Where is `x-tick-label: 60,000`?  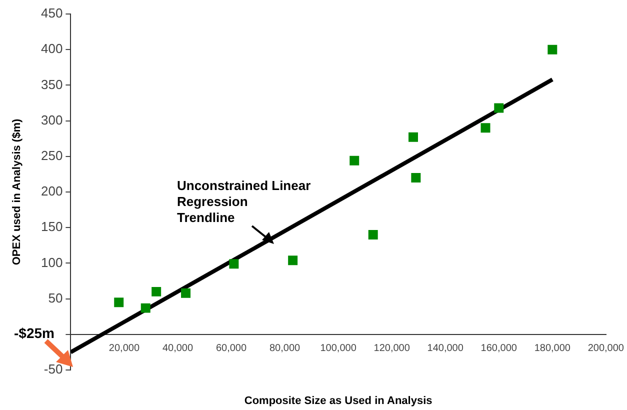
x-tick-label: 60,000 is located at coordinates (231, 348).